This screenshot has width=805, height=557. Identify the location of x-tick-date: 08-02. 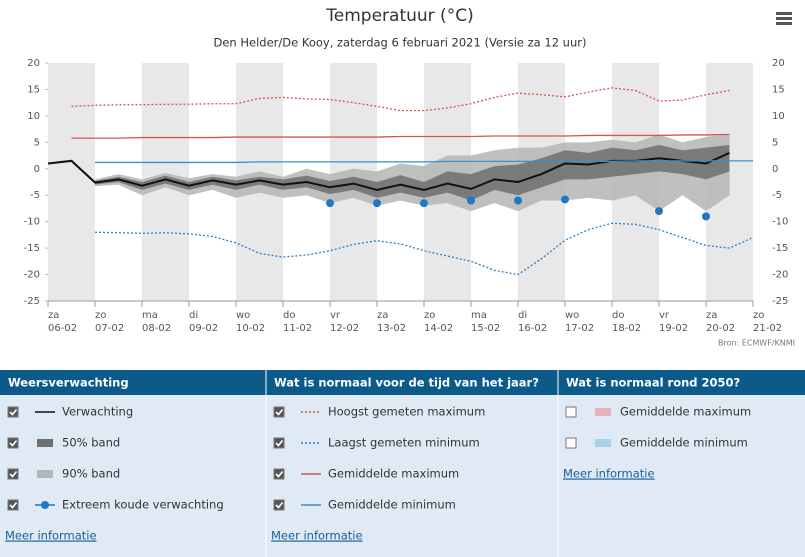
(156, 328).